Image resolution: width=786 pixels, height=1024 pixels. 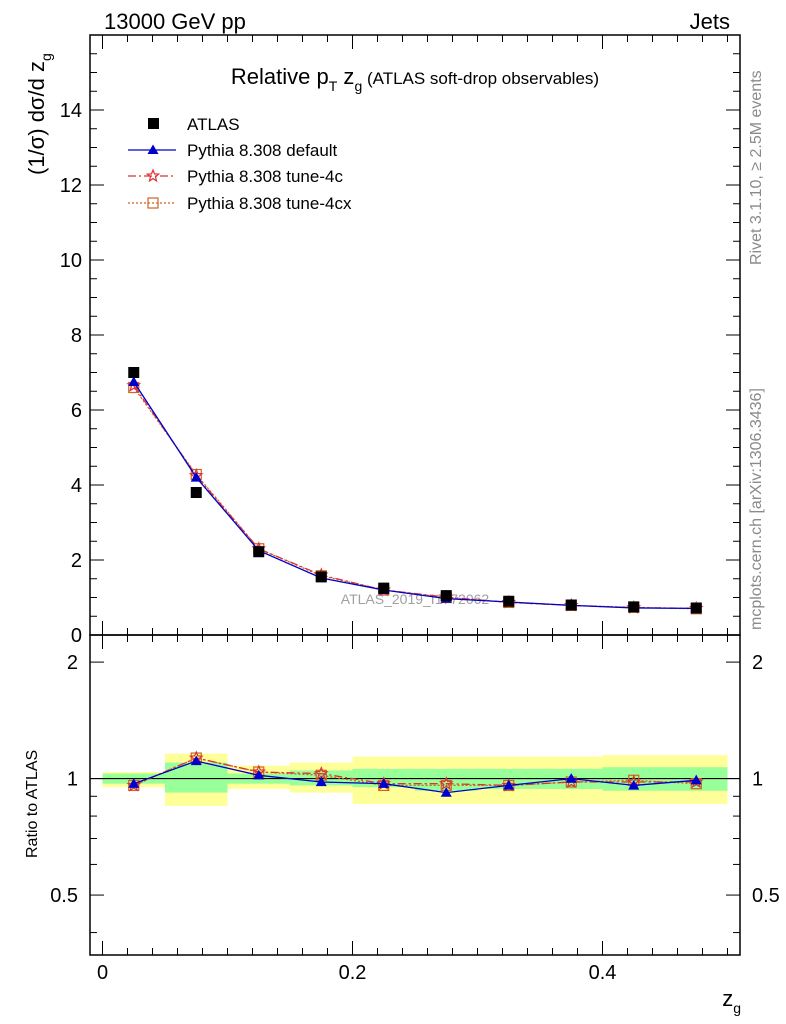 What do you see at coordinates (153, 175) in the screenshot?
I see `legend-tune4c-marker` at bounding box center [153, 175].